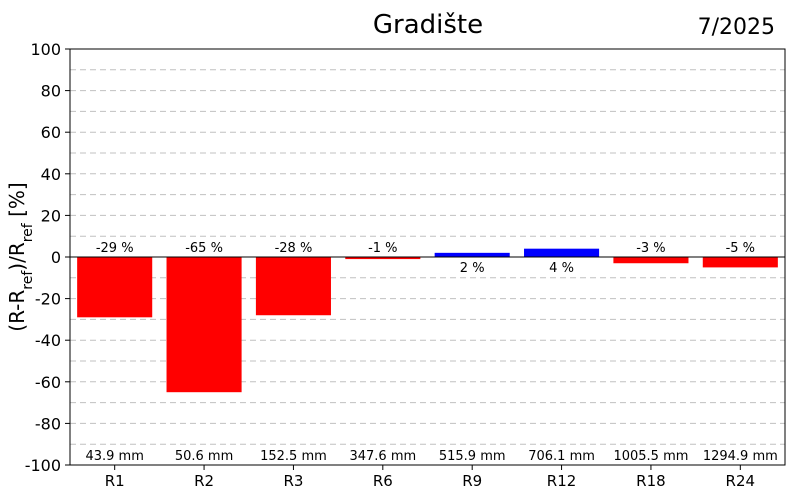  I want to click on value-label: -65 %, so click(204, 248).